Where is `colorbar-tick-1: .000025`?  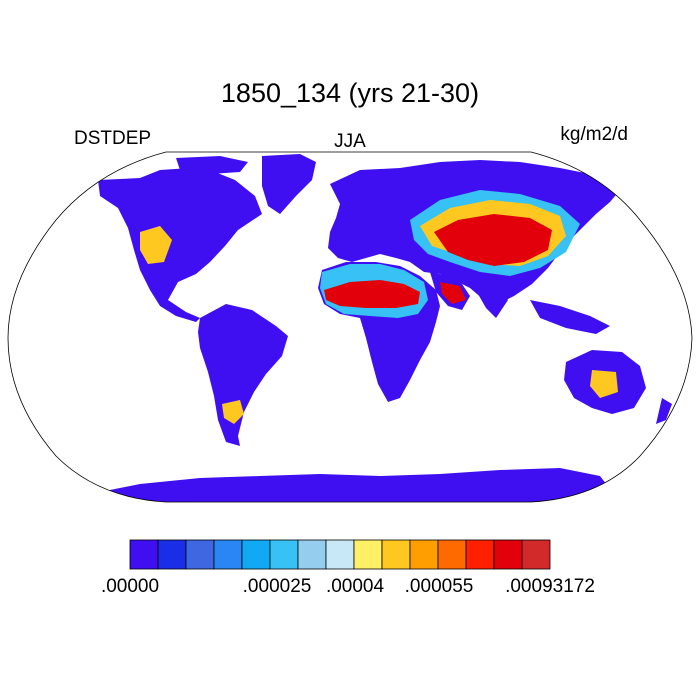
colorbar-tick-1: .000025 is located at coordinates (277, 586).